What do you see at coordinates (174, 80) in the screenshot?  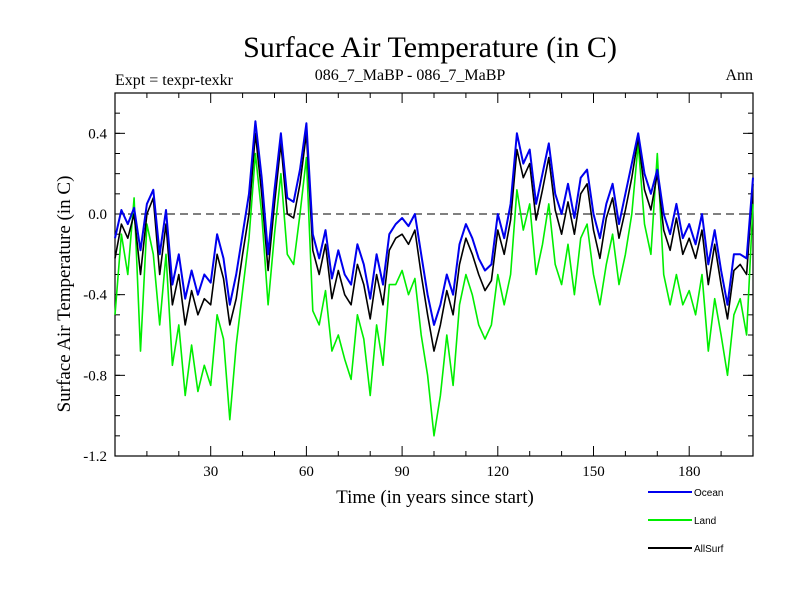 I see `experiment-label: Expt = texpr-texkr` at bounding box center [174, 80].